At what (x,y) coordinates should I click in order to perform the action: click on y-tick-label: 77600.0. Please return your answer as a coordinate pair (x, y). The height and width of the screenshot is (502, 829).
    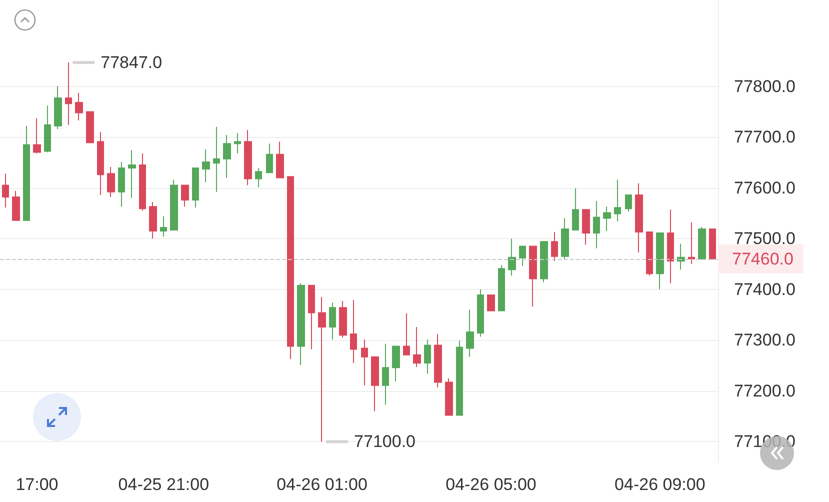
    Looking at the image, I should click on (765, 188).